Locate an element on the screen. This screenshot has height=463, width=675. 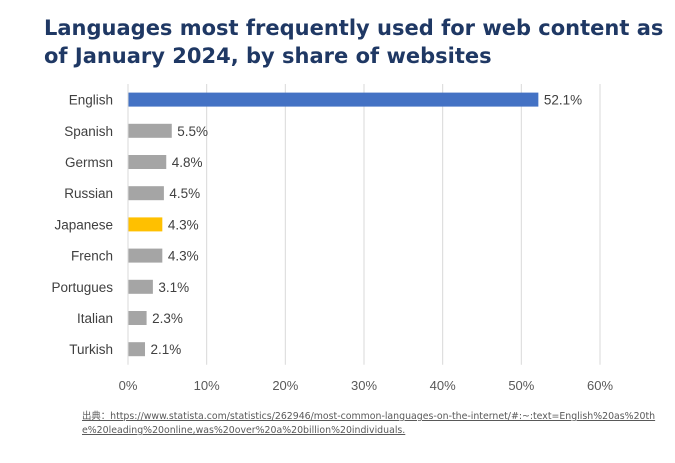
value-label: 2.3% is located at coordinates (167, 318).